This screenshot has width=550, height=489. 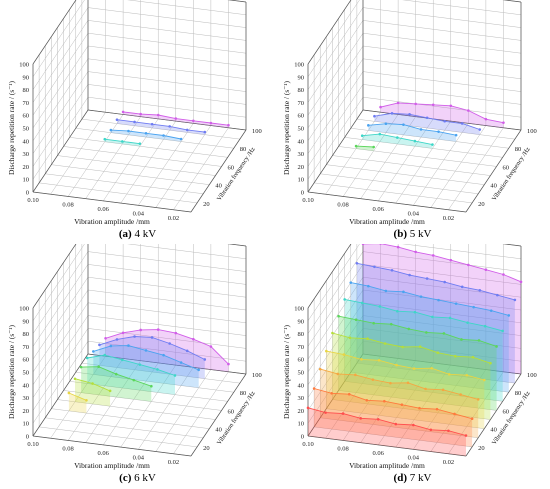 I want to click on x-tick-label: 0.06, so click(x=379, y=209).